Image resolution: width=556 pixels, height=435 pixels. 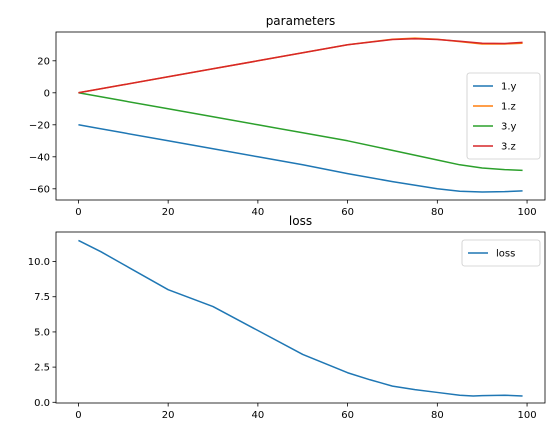 What do you see at coordinates (42, 297) in the screenshot?
I see `y-tick-label: 7.5` at bounding box center [42, 297].